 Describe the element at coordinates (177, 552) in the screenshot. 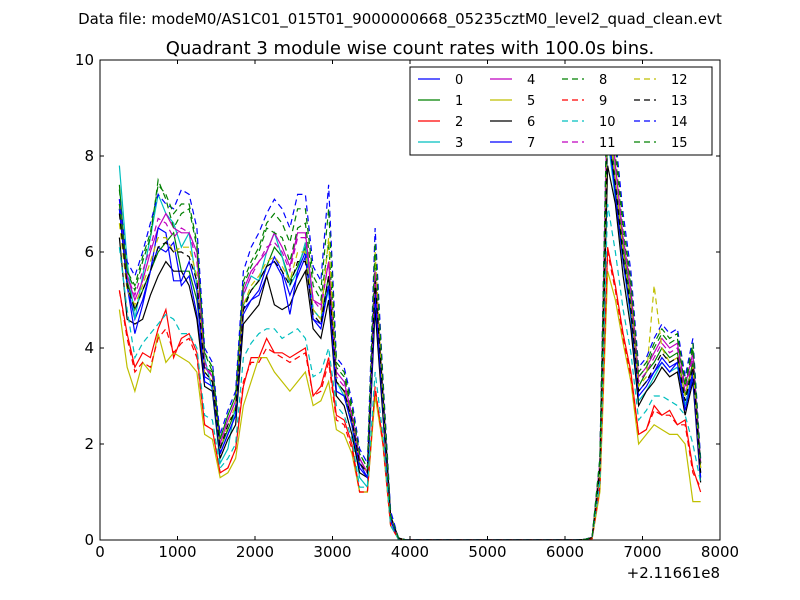

I see `x-tick-label: 1000` at that location.